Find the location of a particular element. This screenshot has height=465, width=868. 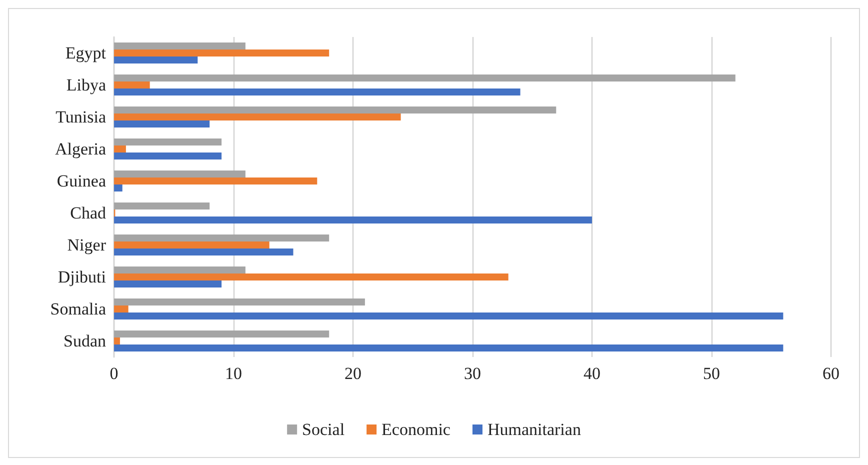

legend-label: Social is located at coordinates (323, 429).